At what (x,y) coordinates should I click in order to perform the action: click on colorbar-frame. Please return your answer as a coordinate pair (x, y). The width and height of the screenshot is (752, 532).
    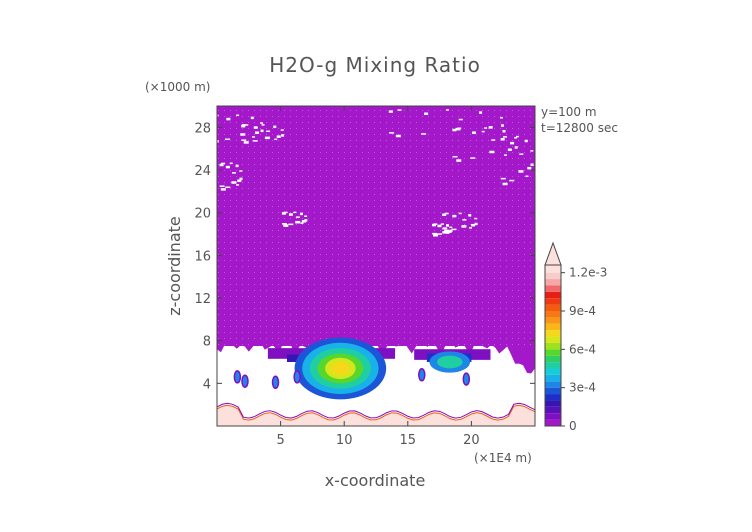
    Looking at the image, I should click on (553, 345).